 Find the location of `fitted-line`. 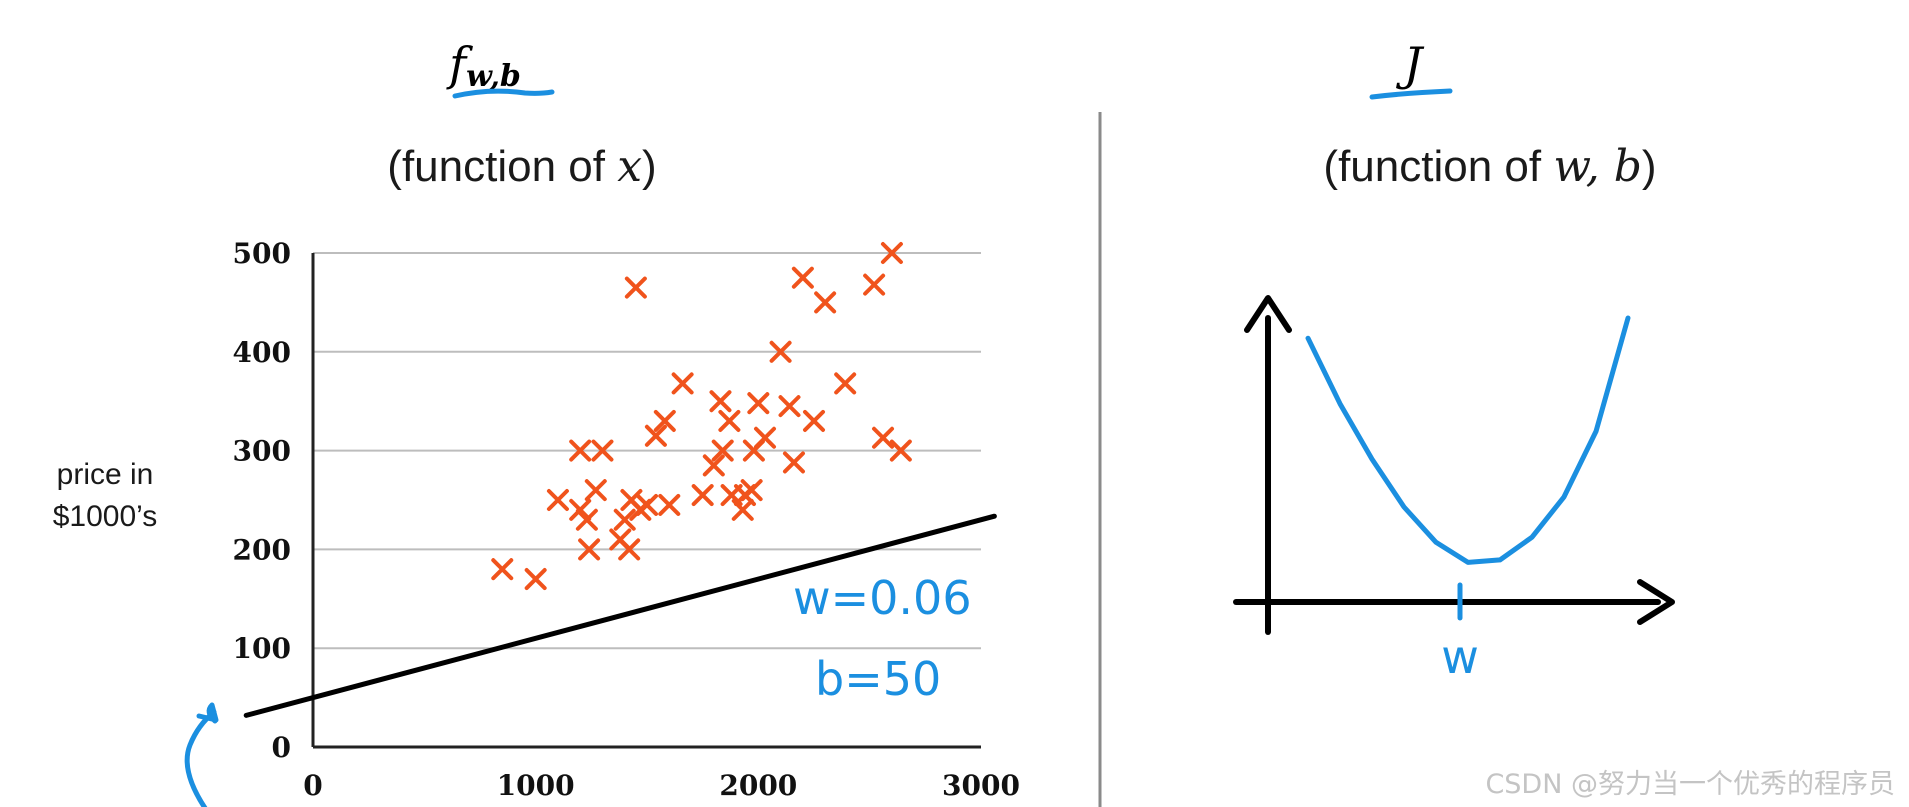

fitted-line is located at coordinates (620, 615).